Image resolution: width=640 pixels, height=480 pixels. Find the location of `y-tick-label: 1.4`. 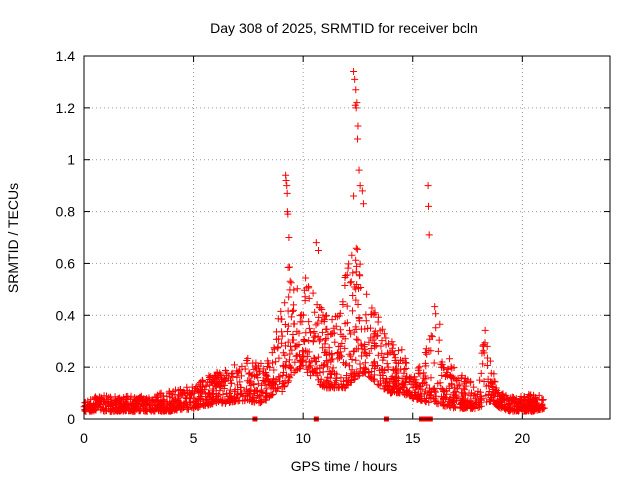

y-tick-label: 1.4 is located at coordinates (66, 56).